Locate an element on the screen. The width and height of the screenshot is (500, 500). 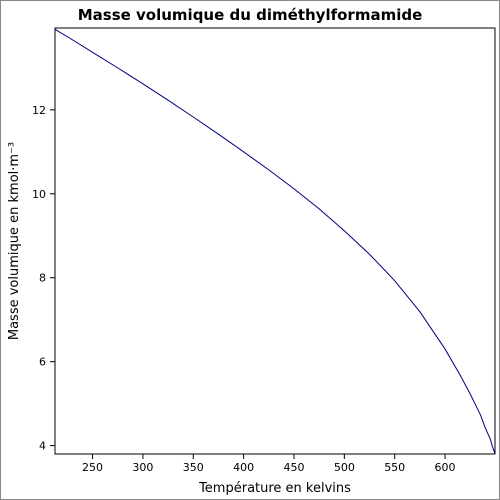
x-tick-label: 350 is located at coordinates (193, 467).